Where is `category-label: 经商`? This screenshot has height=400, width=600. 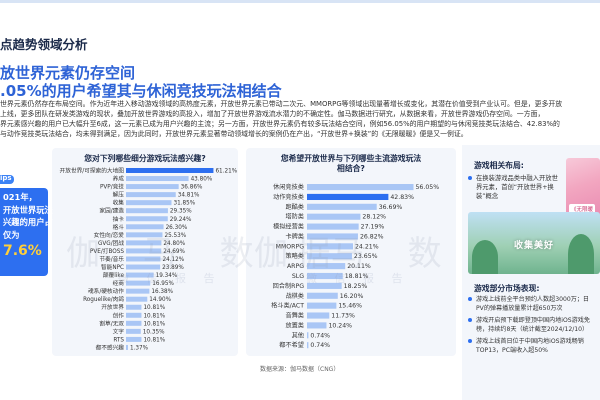
category-label: 经商 is located at coordinates (119, 283).